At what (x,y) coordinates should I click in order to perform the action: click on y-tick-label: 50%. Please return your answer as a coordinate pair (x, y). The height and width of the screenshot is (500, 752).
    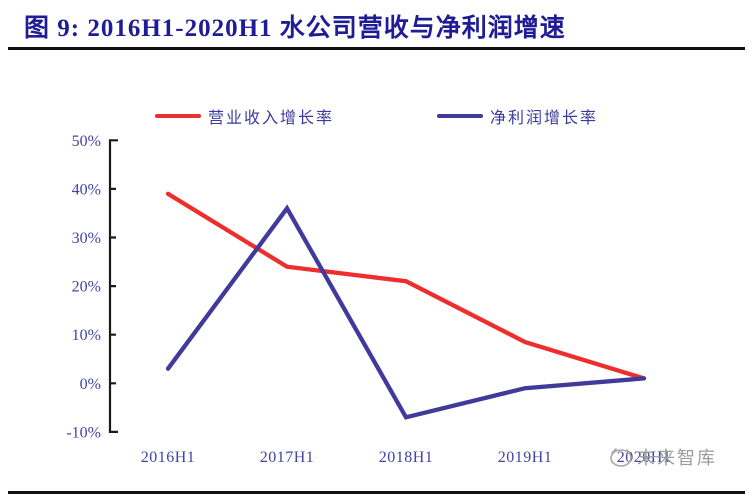
    Looking at the image, I should click on (86, 141).